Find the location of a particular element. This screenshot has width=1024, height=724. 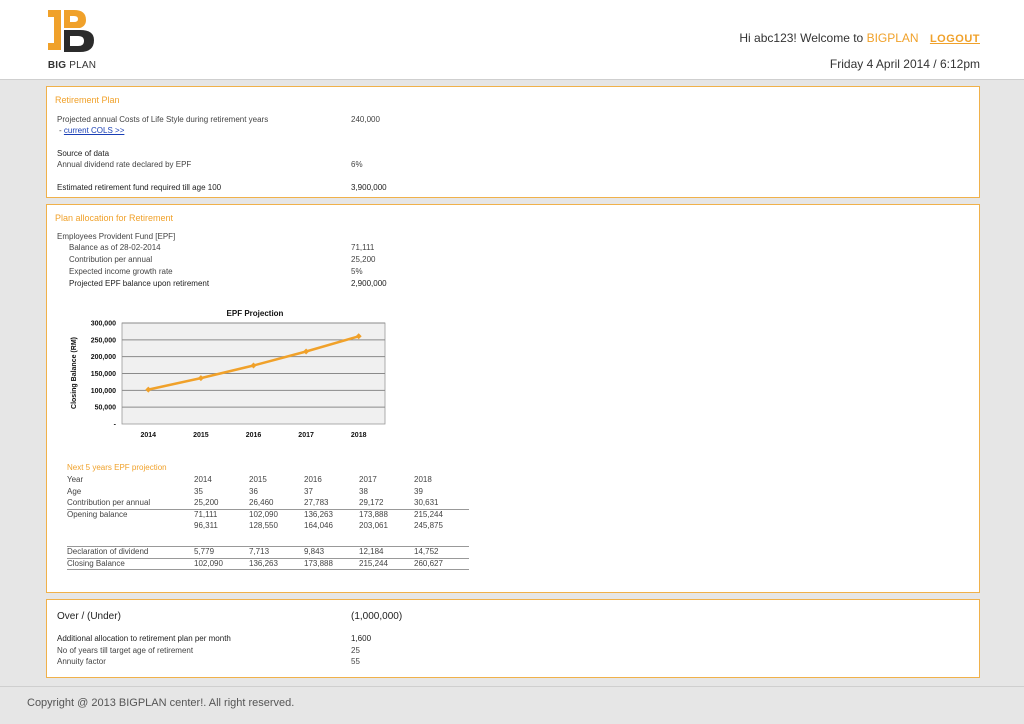

table-cell: 2016 is located at coordinates (313, 479).